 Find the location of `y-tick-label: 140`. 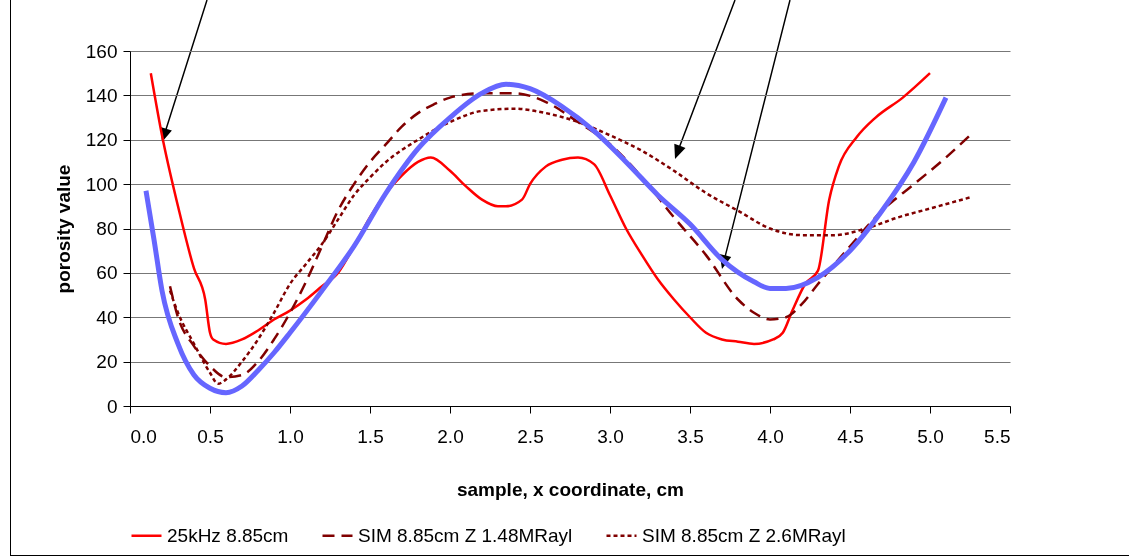

y-tick-label: 140 is located at coordinates (101, 95).